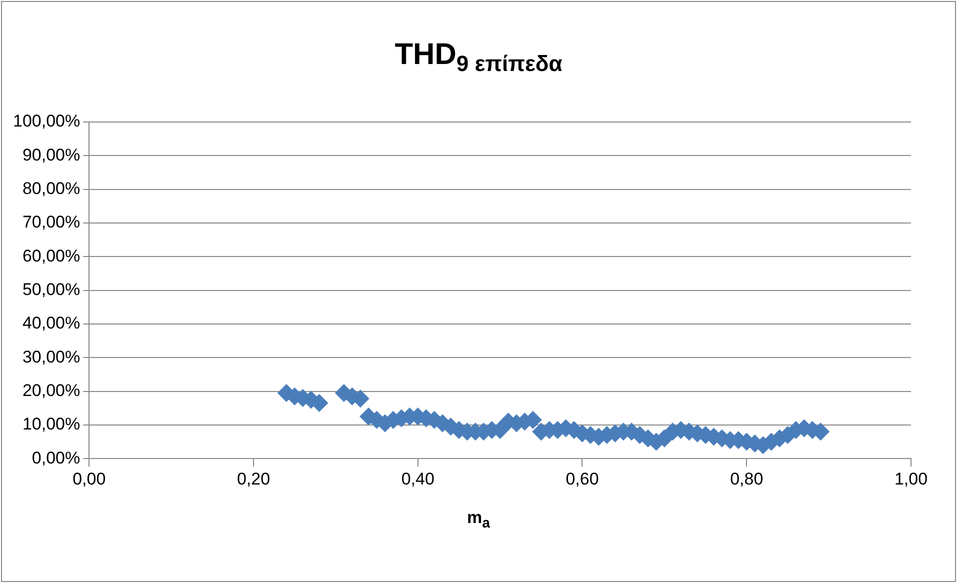 The image size is (957, 583). What do you see at coordinates (51, 188) in the screenshot?
I see `y-tick-label: 80,00%` at bounding box center [51, 188].